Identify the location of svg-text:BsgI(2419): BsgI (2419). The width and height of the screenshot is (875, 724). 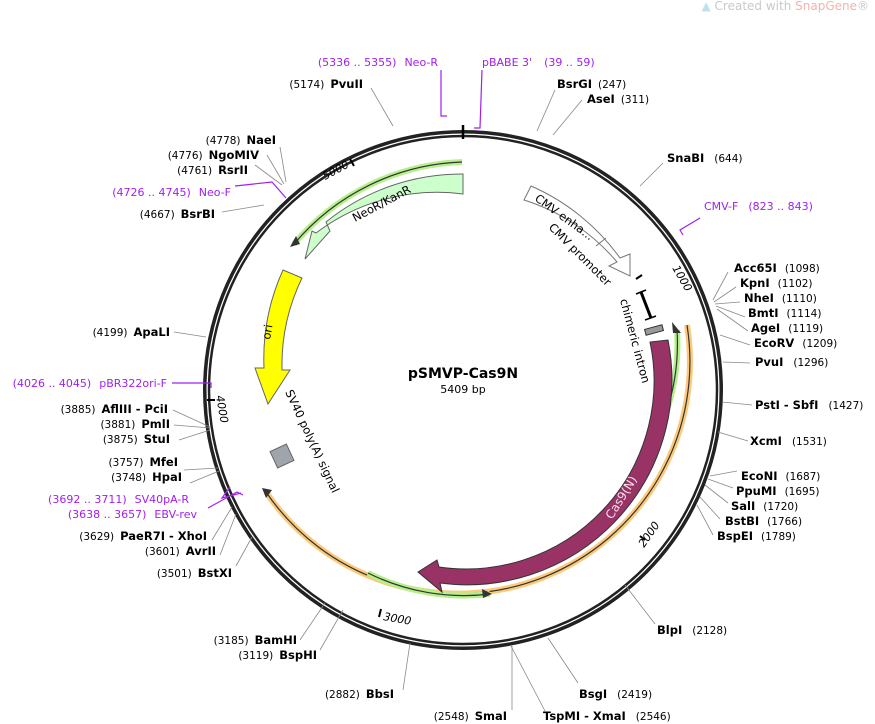
(615, 694).